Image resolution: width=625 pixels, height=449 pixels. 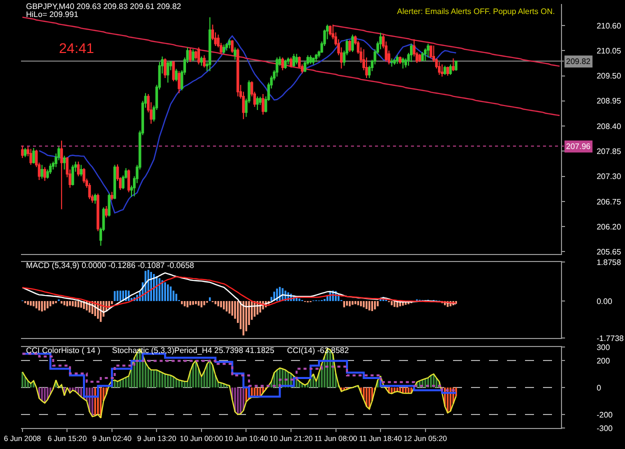 What do you see at coordinates (104, 6) in the screenshot?
I see `chart-title: GBPJPY,M40 209.63 209.83 209.61 209.82` at bounding box center [104, 6].